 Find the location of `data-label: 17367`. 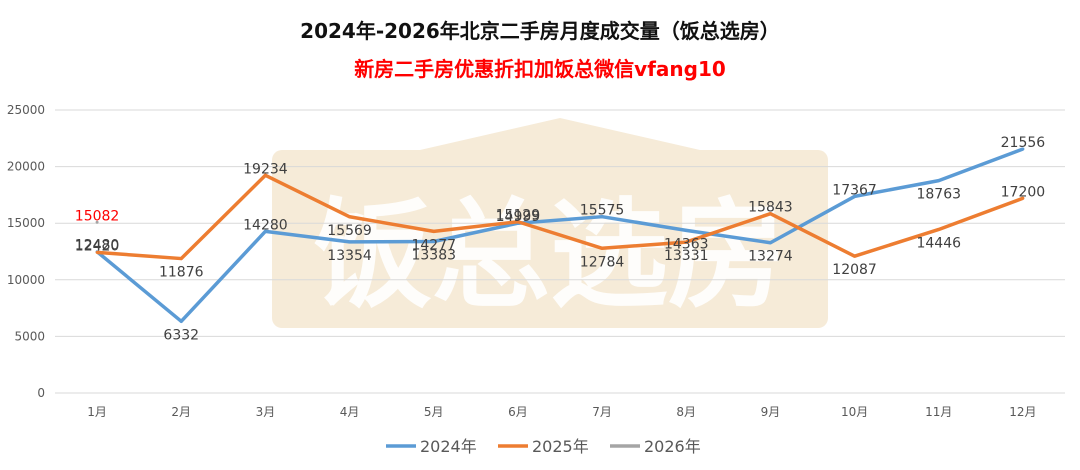

data-label: 17367 is located at coordinates (854, 190).